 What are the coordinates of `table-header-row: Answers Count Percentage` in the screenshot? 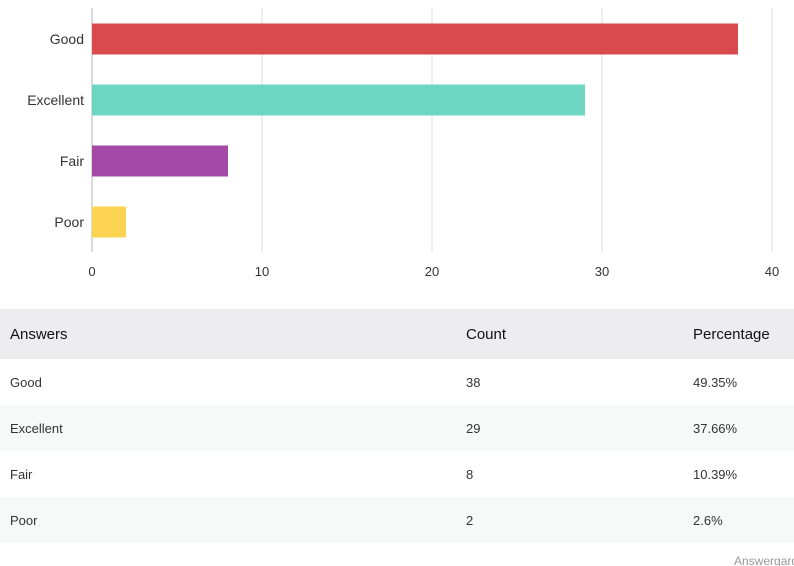 It's located at (397, 334).